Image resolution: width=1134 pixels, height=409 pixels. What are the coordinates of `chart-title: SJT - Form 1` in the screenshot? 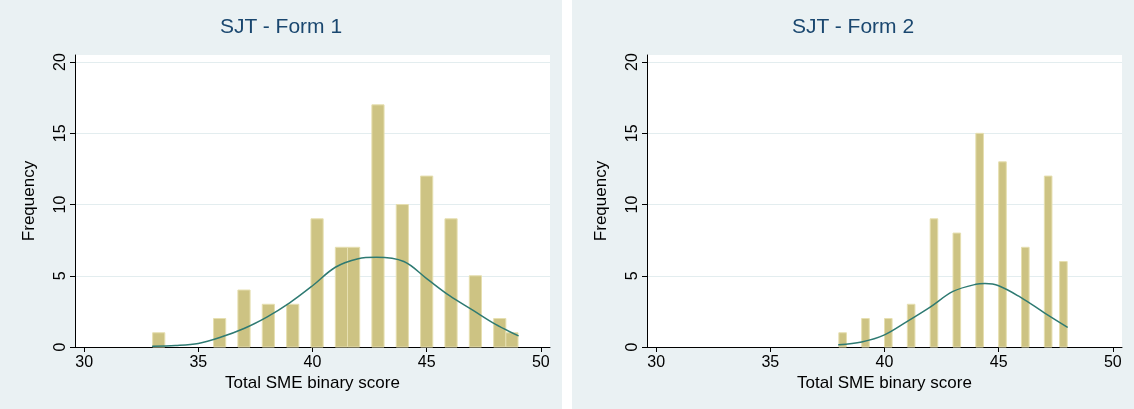 It's located at (281, 25).